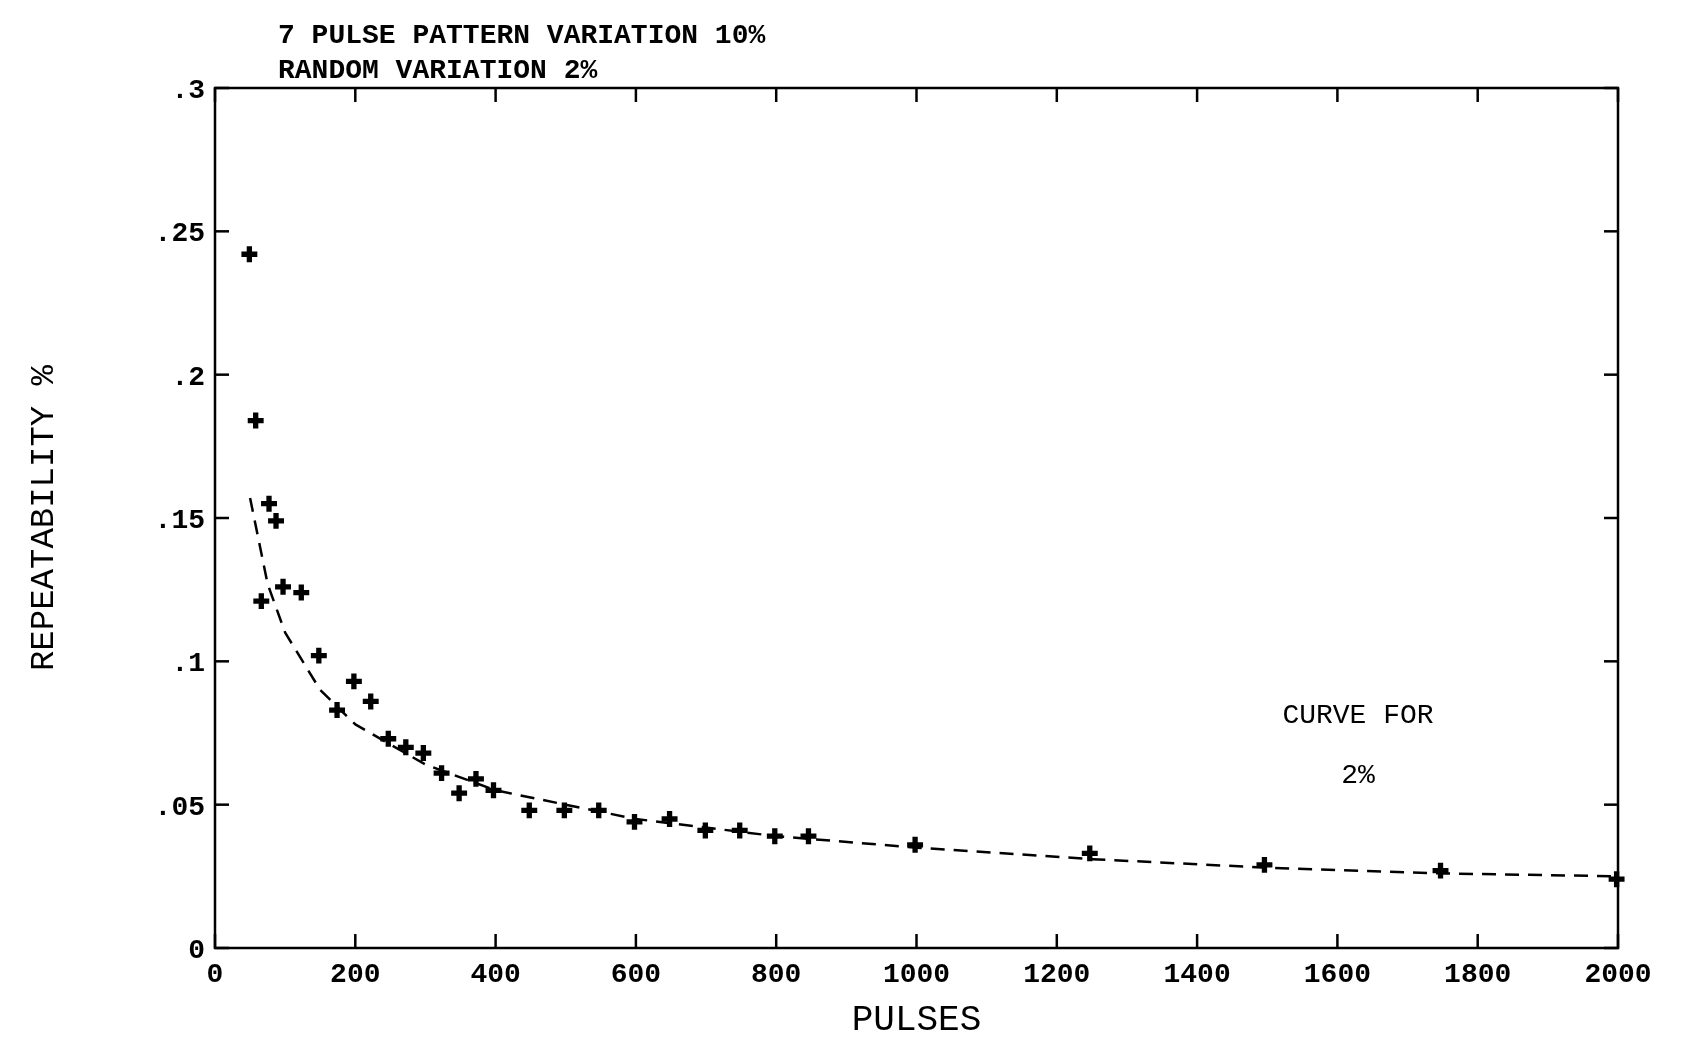 The width and height of the screenshot is (1683, 1054). Describe the element at coordinates (188, 90) in the screenshot. I see `y-tick-label: .3` at that location.